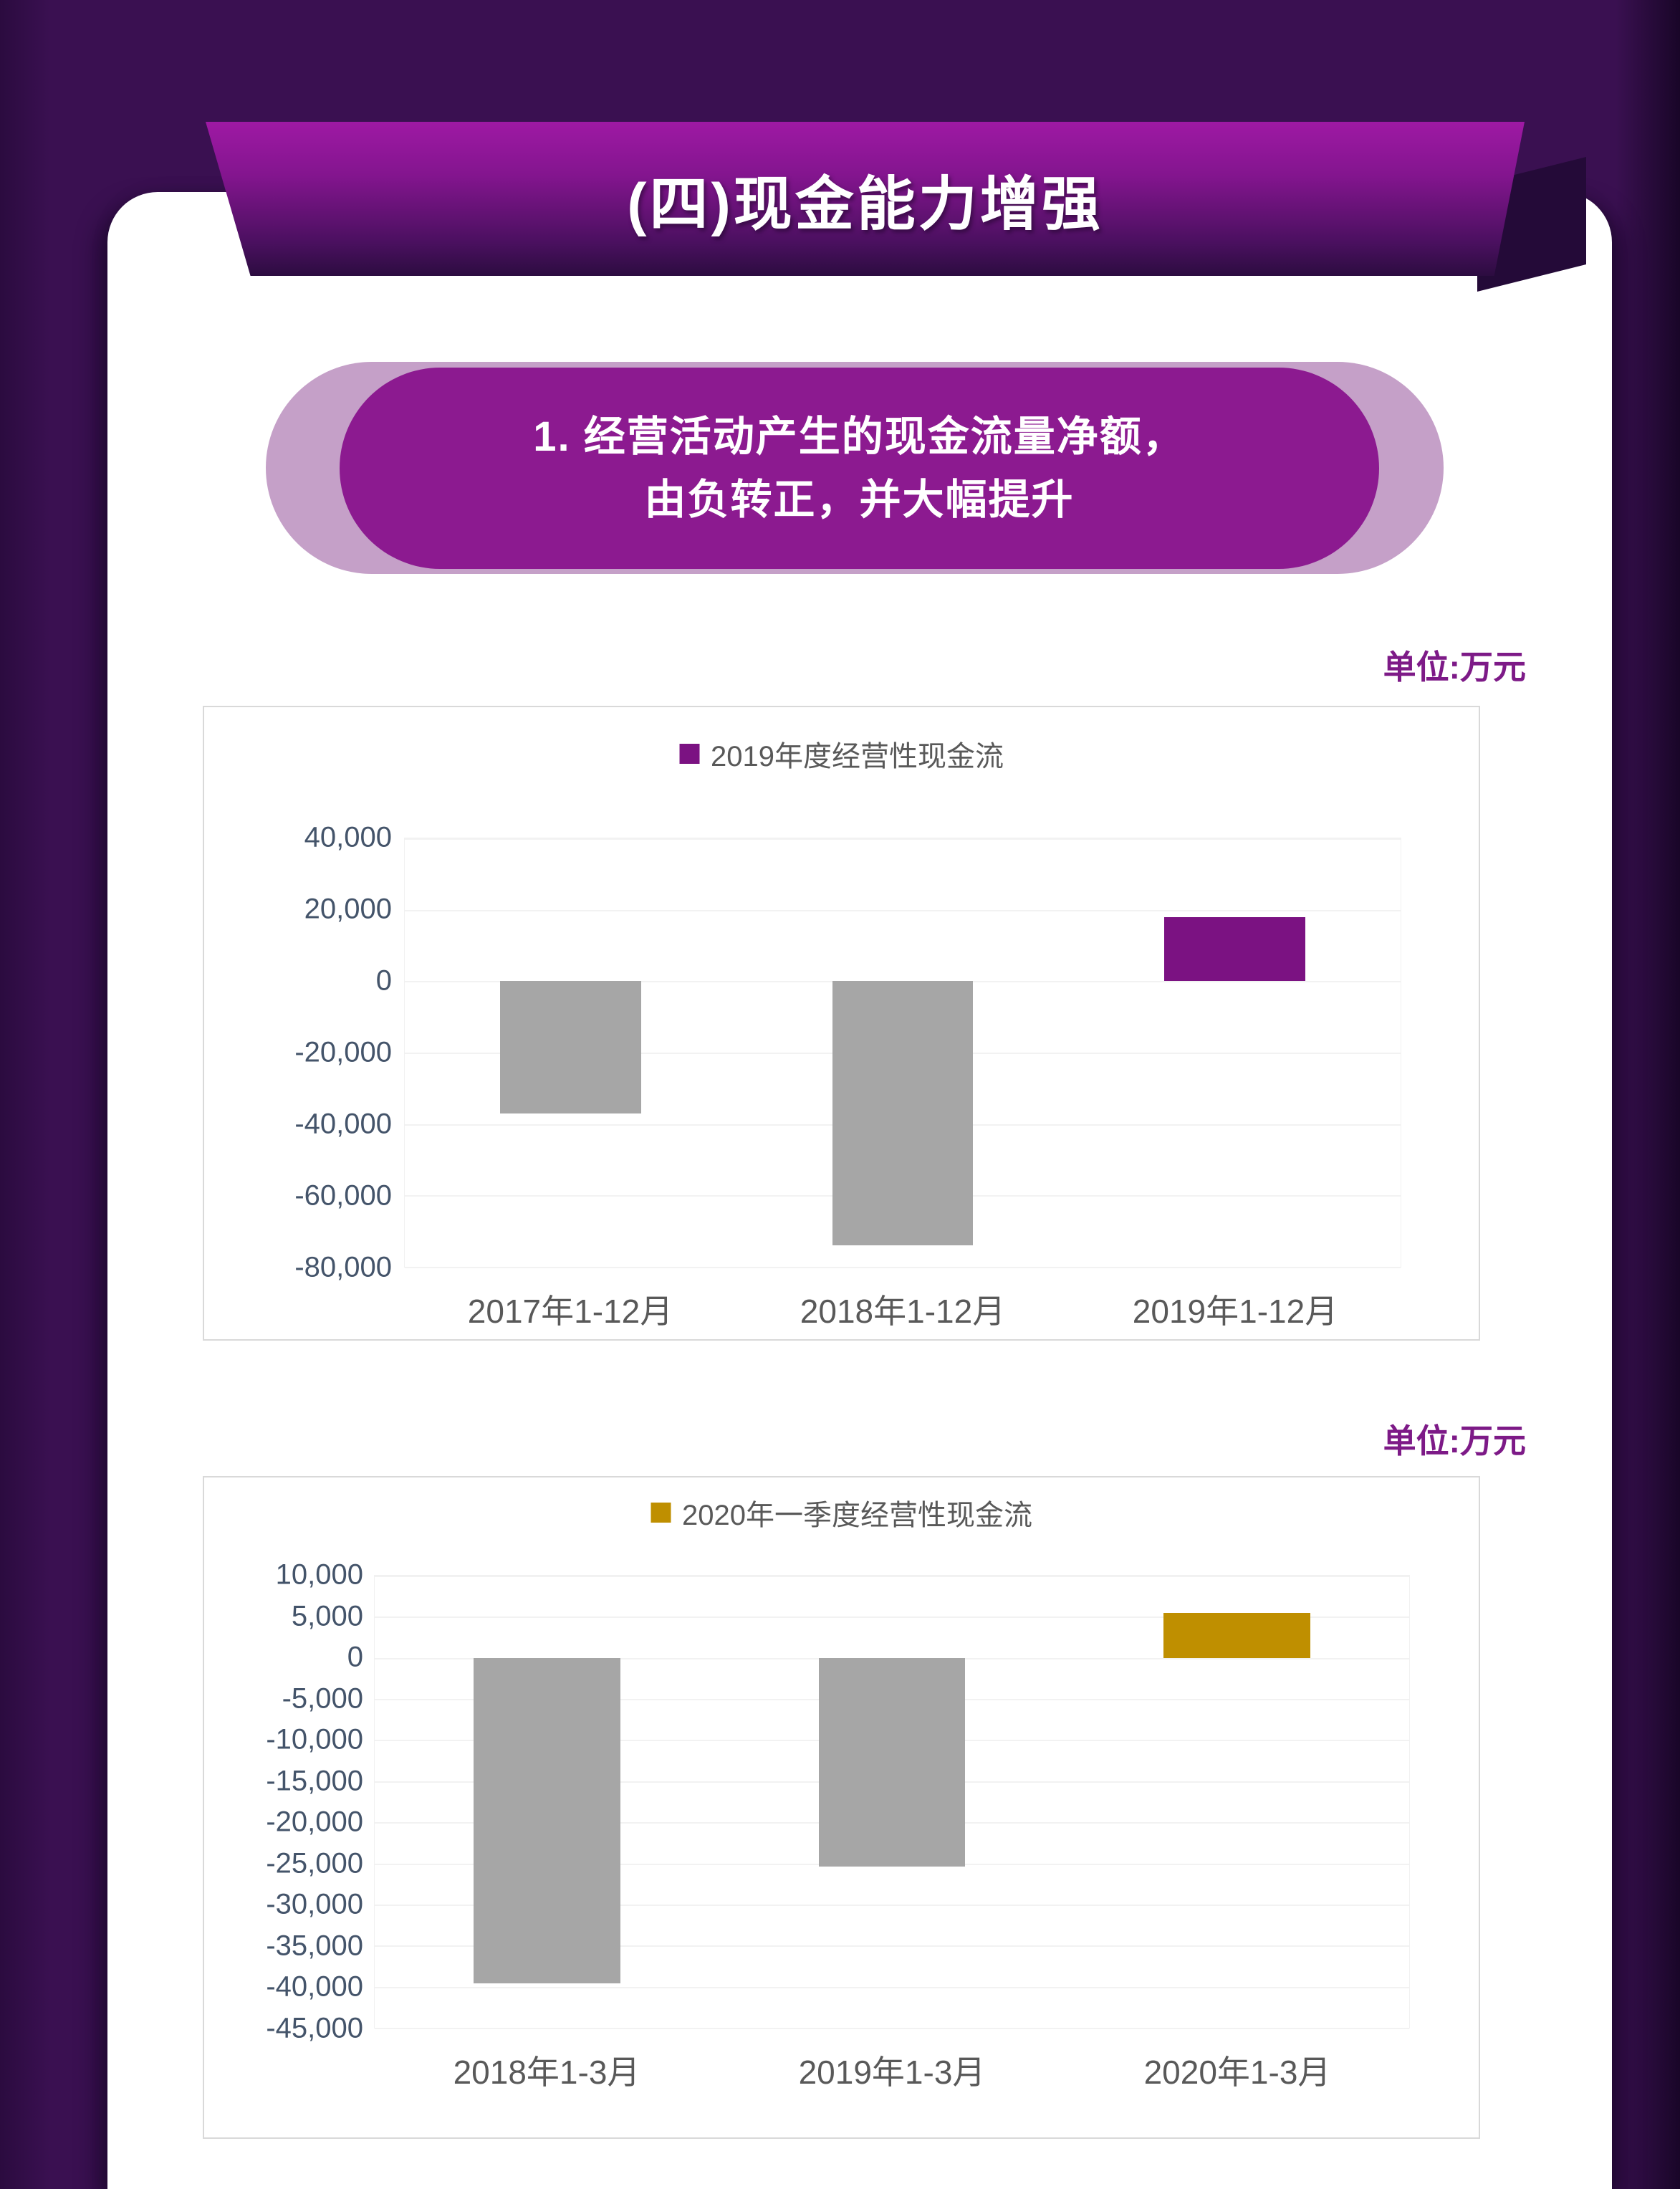 Image resolution: width=1680 pixels, height=2189 pixels. What do you see at coordinates (314, 1904) in the screenshot?
I see `y-tick-label: -30,000` at bounding box center [314, 1904].